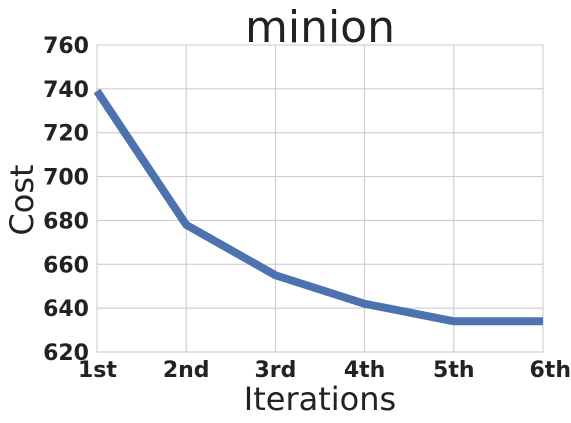 Image resolution: width=571 pixels, height=423 pixels. What do you see at coordinates (66, 221) in the screenshot?
I see `y-tick-label: 680` at bounding box center [66, 221].